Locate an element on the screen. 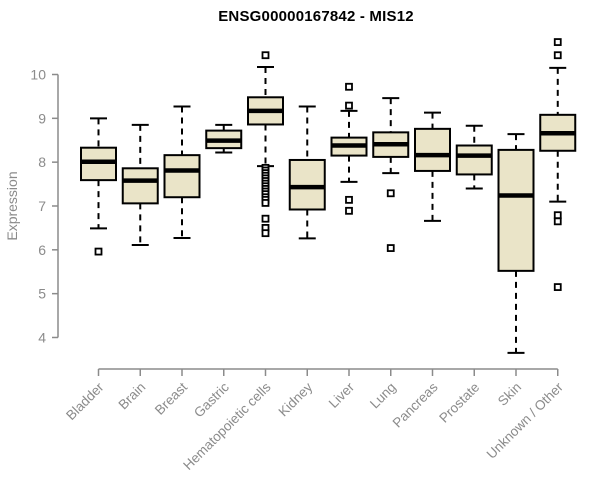 The width and height of the screenshot is (600, 500). y-tick-label: 9 is located at coordinates (42, 118).